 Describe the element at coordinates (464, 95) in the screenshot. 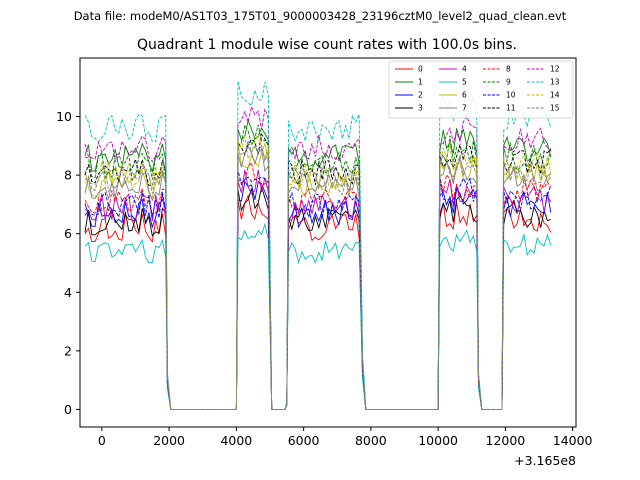

I see `legend-label-6: 6` at that location.